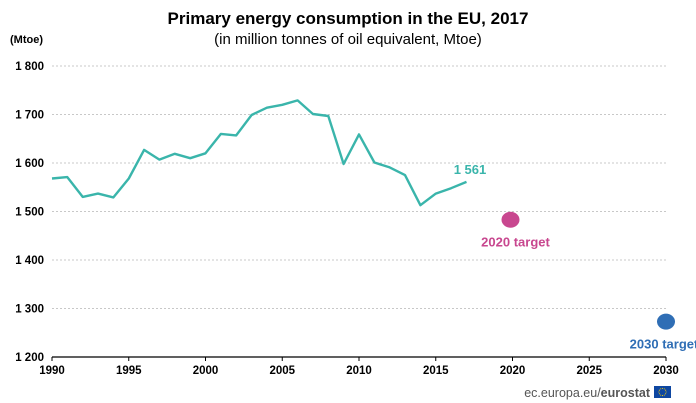  I want to click on y-tick-label: 1 300, so click(29, 310).